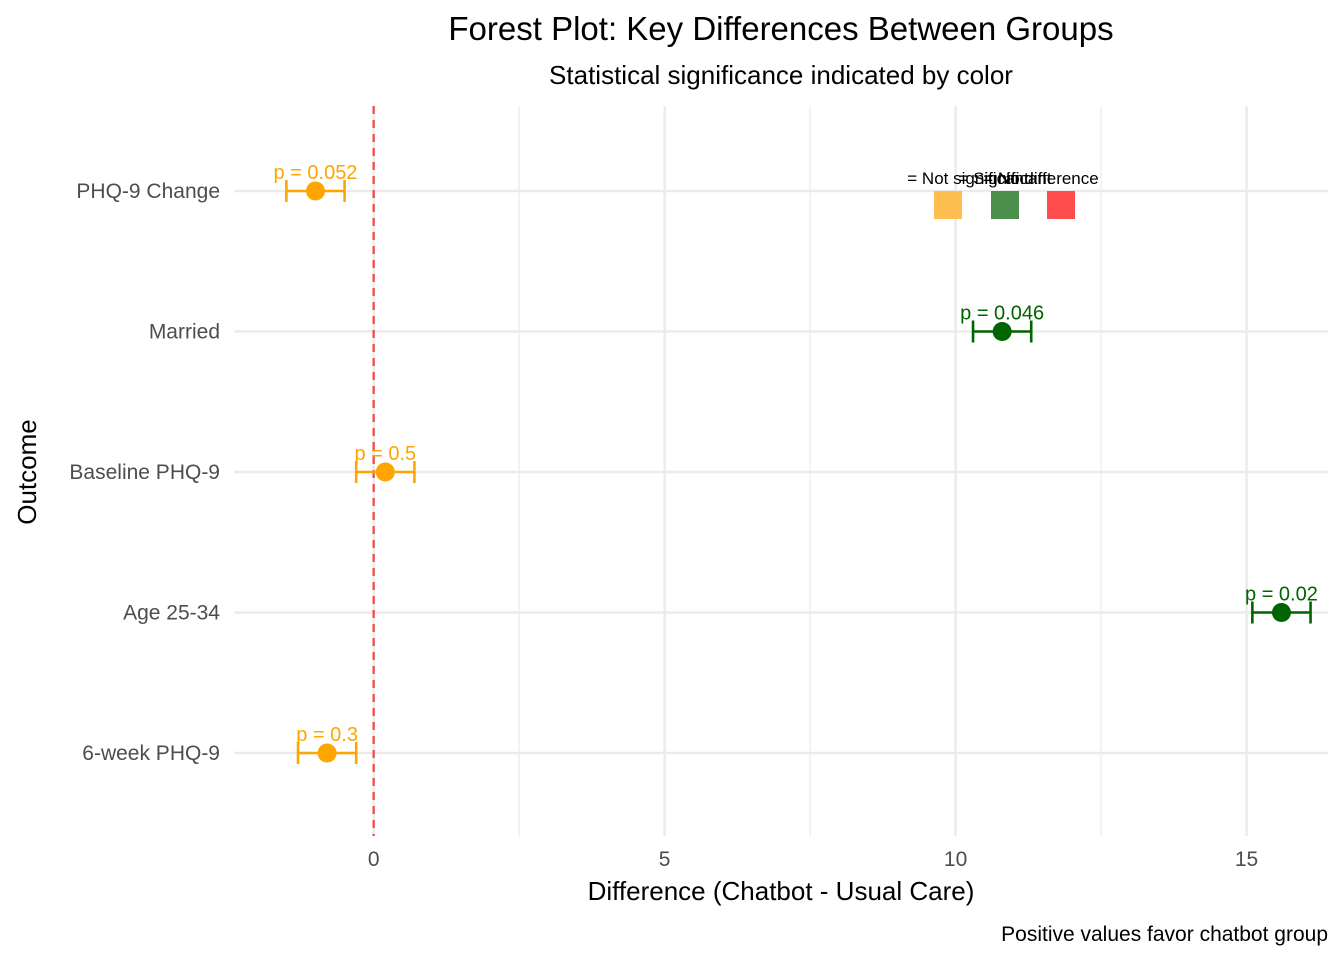 The width and height of the screenshot is (1344, 960). What do you see at coordinates (374, 859) in the screenshot?
I see `x-tick-label: 0` at bounding box center [374, 859].